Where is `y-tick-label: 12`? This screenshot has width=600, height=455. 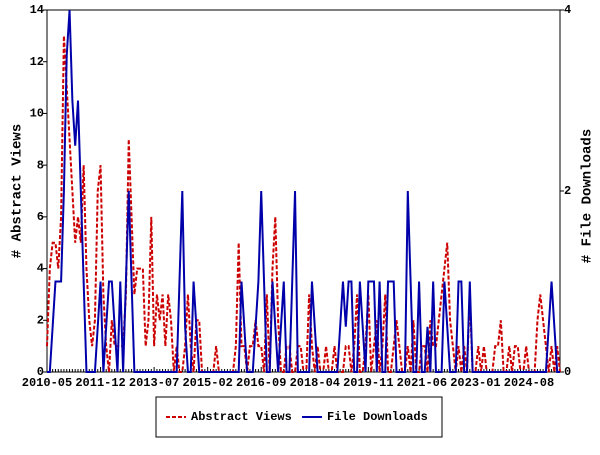 y-tick-label: 12 is located at coordinates (37, 62).